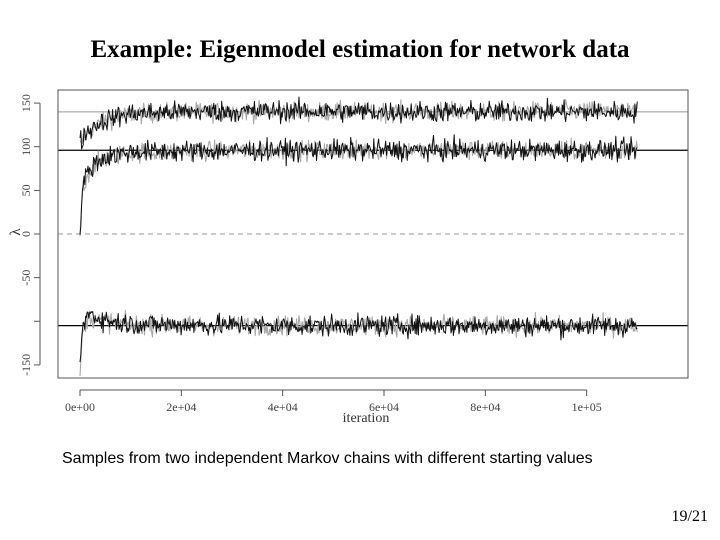 The height and width of the screenshot is (540, 720). Describe the element at coordinates (689, 516) in the screenshot. I see `page-number: 19/21` at that location.